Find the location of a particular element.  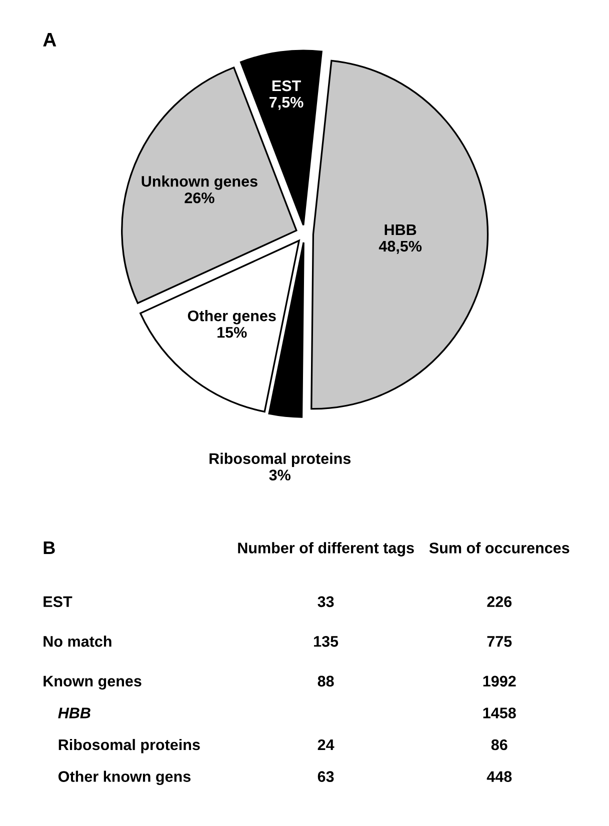

data-label: 226 is located at coordinates (499, 602).